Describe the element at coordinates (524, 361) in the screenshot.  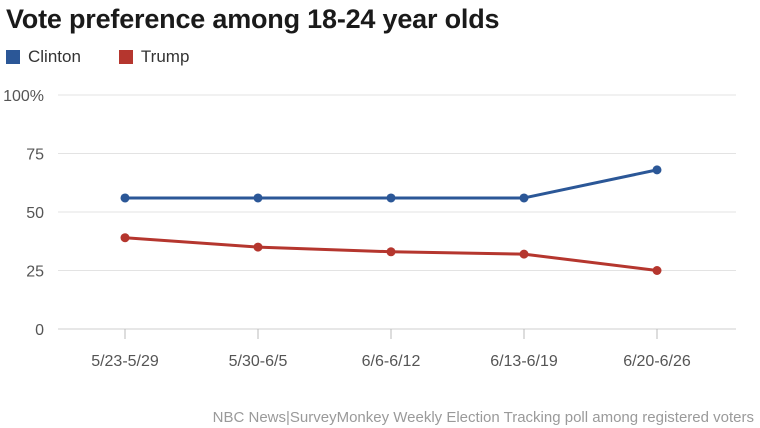
I see `x-tick-label: 6/13-6/19` at that location.